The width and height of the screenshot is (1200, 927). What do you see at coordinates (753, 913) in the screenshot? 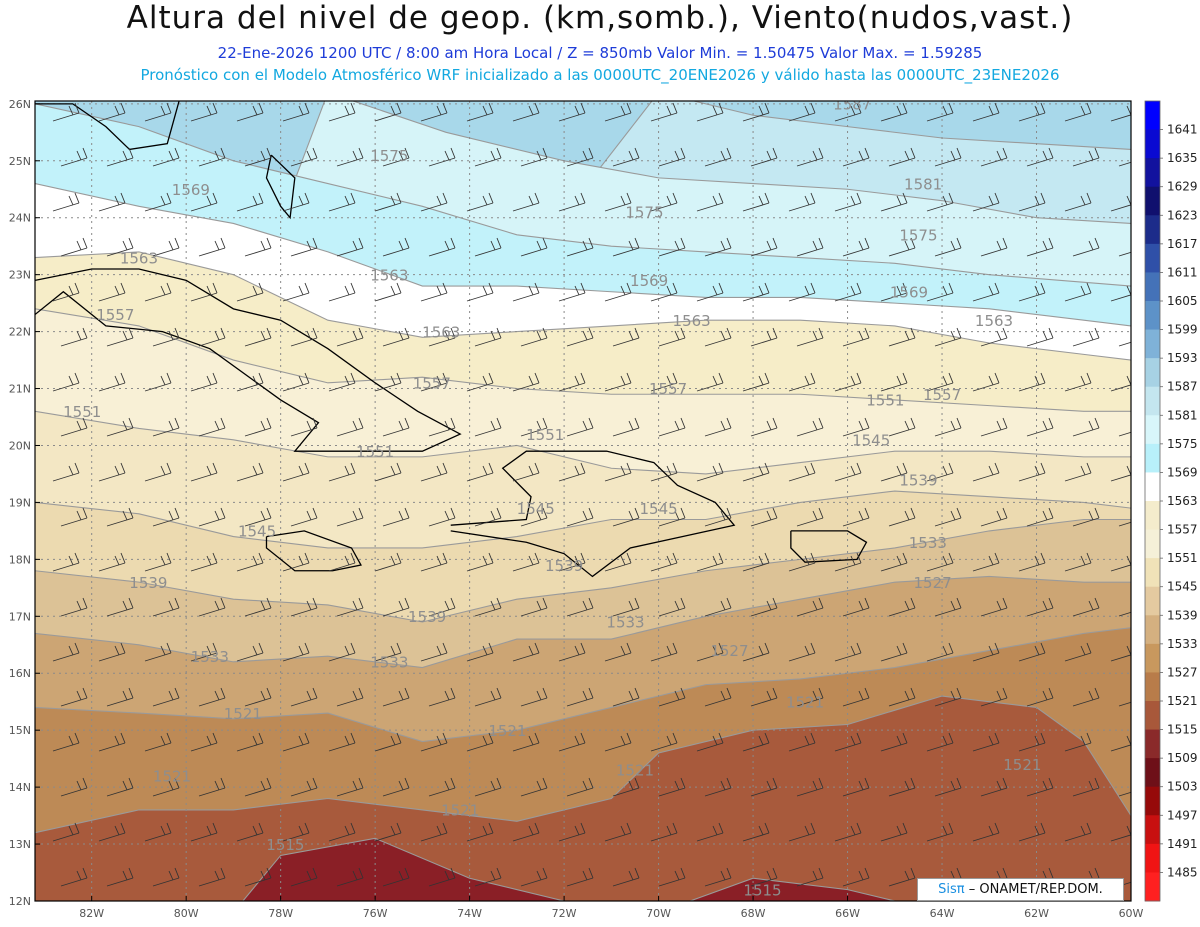
I see `lon-tick-label: 68W` at bounding box center [753, 913].